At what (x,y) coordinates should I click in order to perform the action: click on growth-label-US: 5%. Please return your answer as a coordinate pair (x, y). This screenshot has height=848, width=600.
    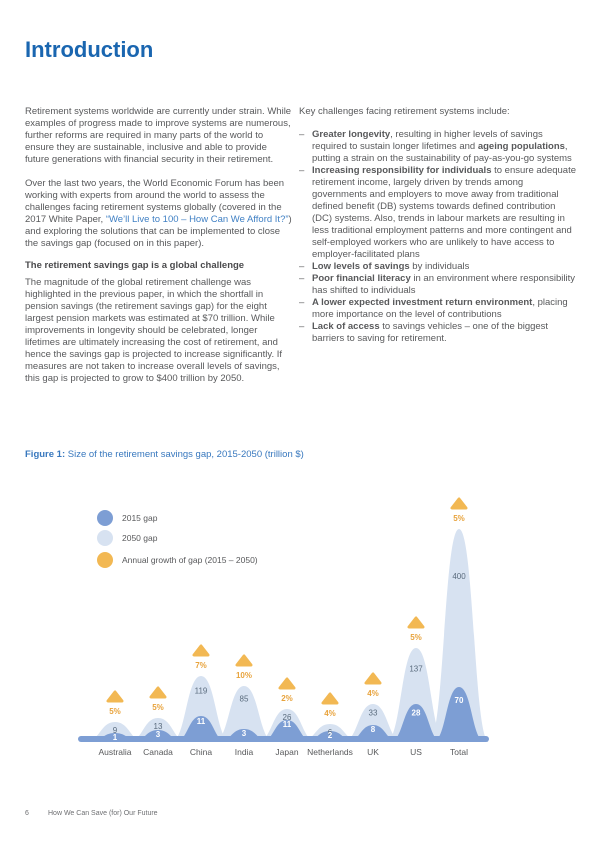
    Looking at the image, I should click on (416, 637).